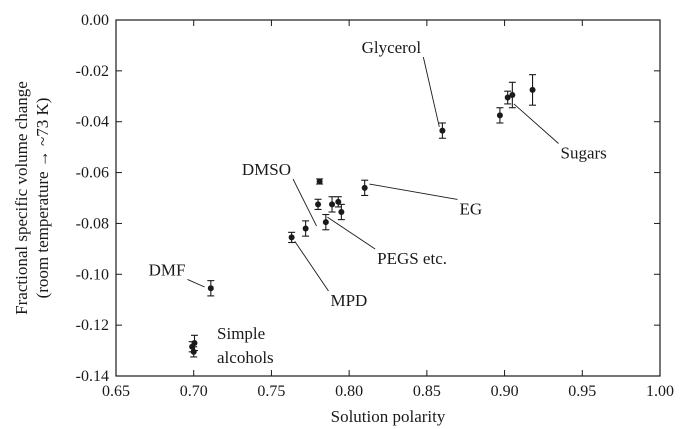 This screenshot has height=429, width=680. What do you see at coordinates (412, 258) in the screenshot?
I see `annotation-label: PEGS etc.` at bounding box center [412, 258].